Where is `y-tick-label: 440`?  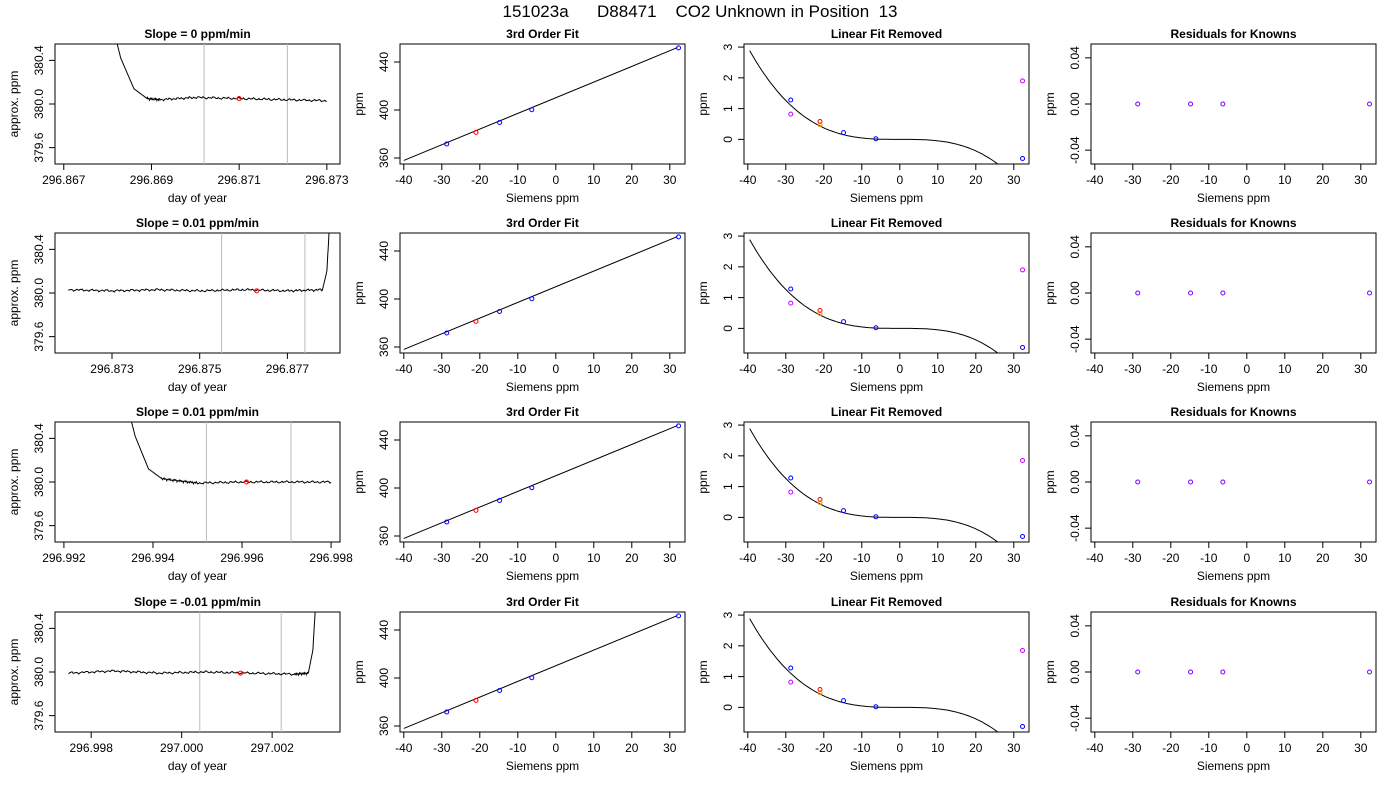 y-tick-label: 440 is located at coordinates (384, 440).